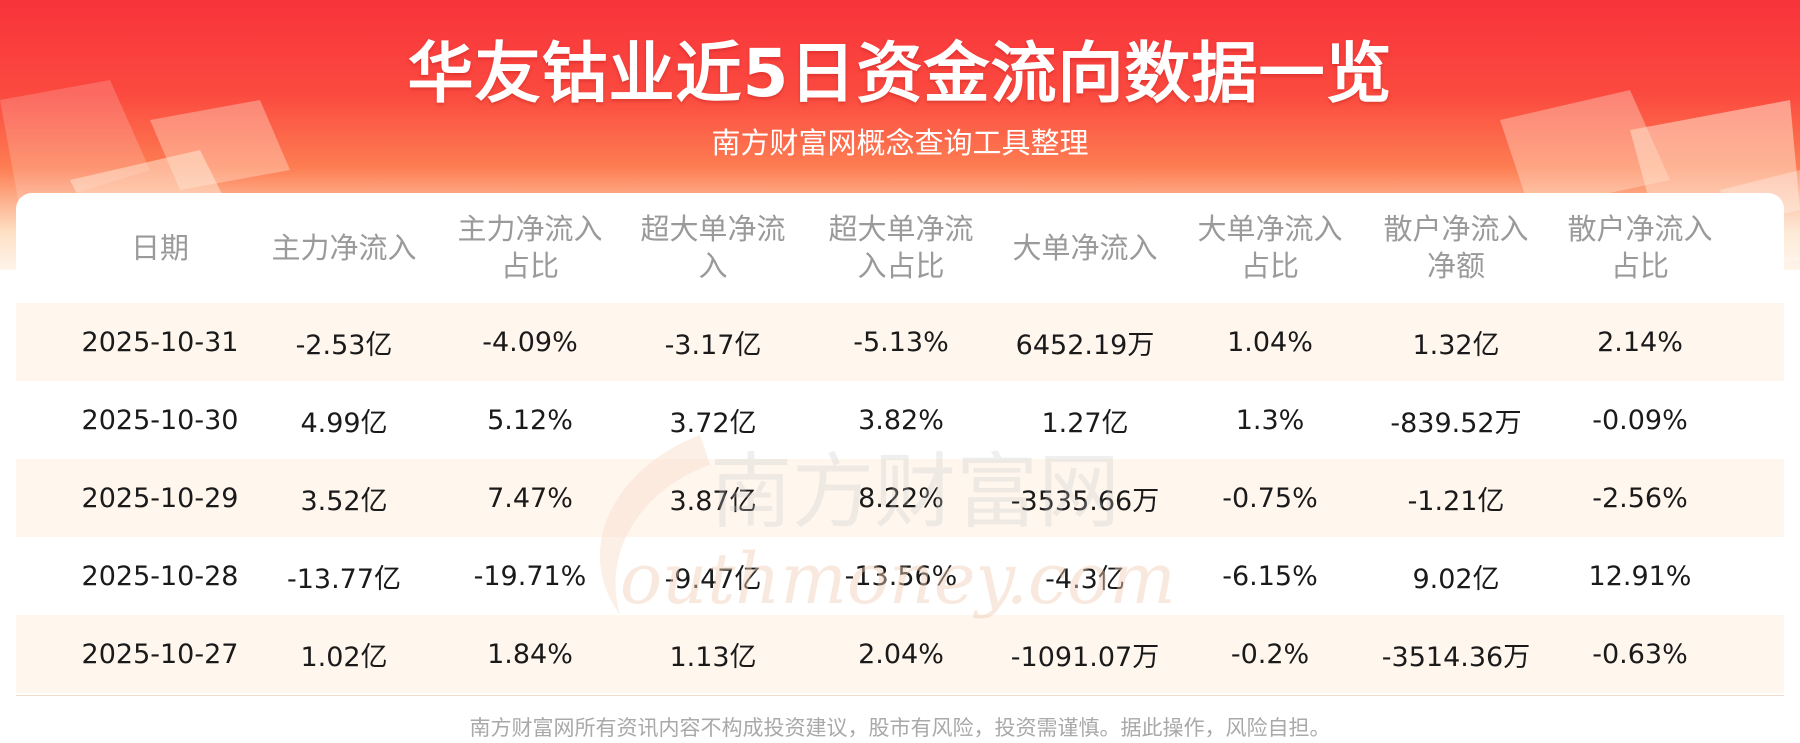 The height and width of the screenshot is (743, 1800). Describe the element at coordinates (530, 342) in the screenshot. I see `cell-main-net-inflow-ratio: -4.09%` at that location.